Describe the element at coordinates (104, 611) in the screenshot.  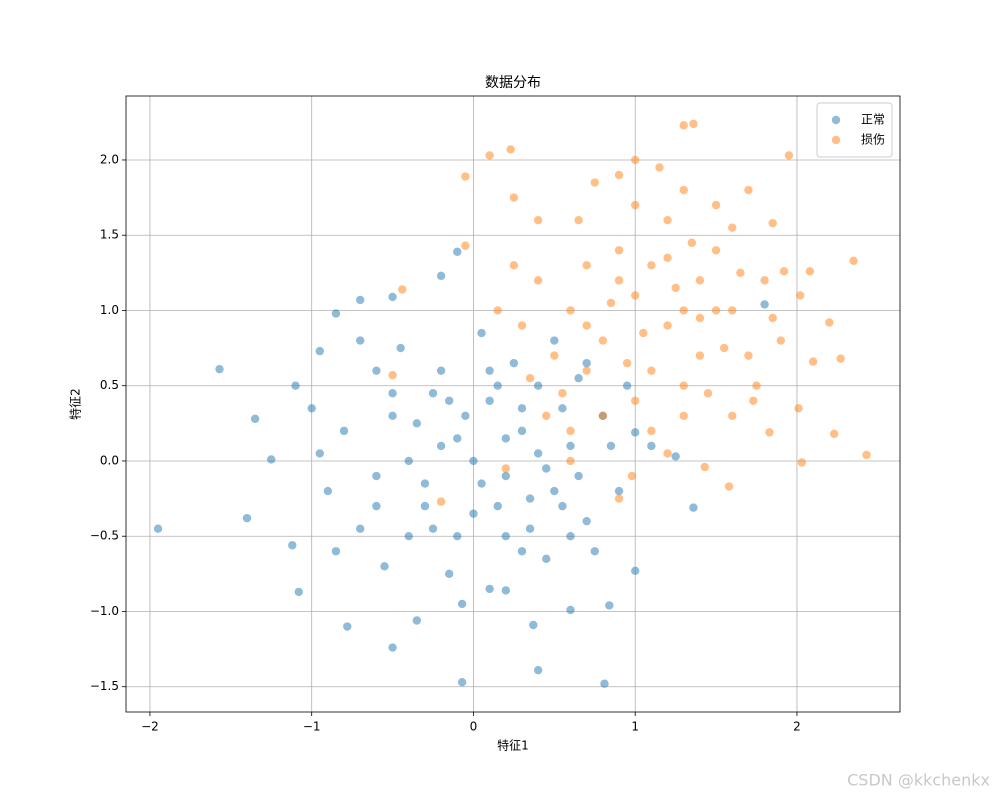
I see `y-tick-label: −1.0` at that location.